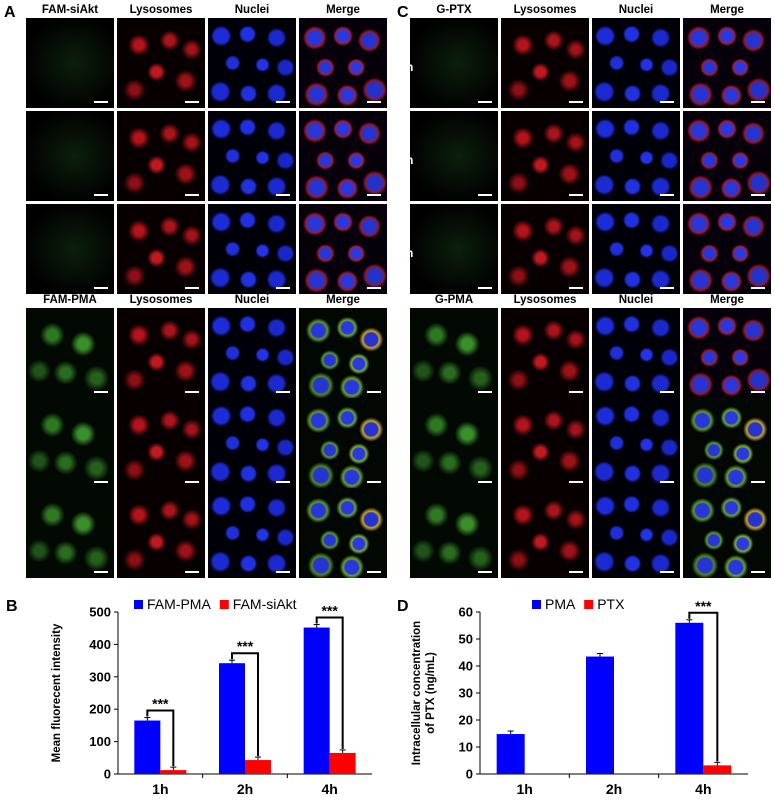  Describe the element at coordinates (454, 156) in the screenshot. I see `micrograph-g-ptx-2h` at that location.